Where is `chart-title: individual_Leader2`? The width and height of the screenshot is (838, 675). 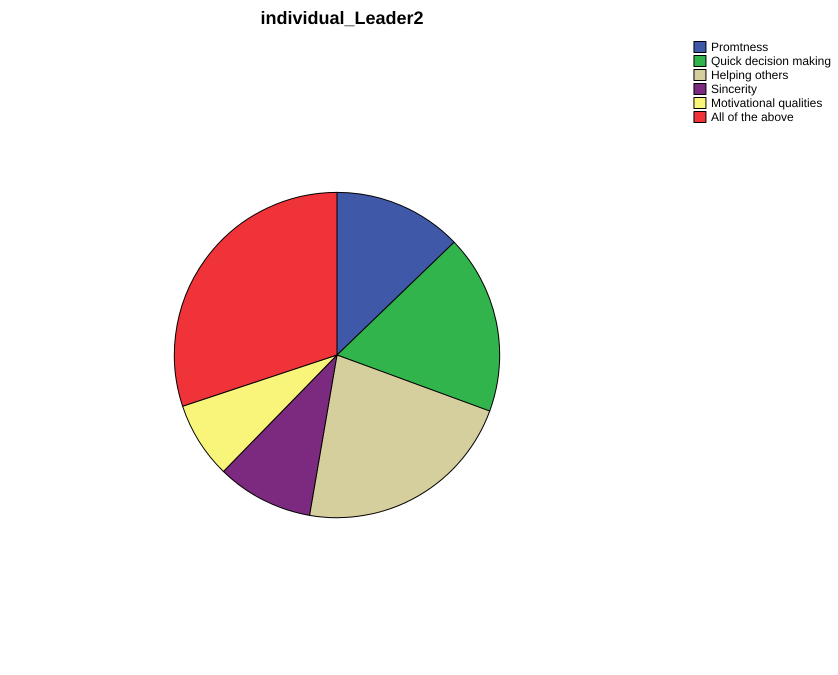
chart-title: individual_Leader2 is located at coordinates (342, 18).